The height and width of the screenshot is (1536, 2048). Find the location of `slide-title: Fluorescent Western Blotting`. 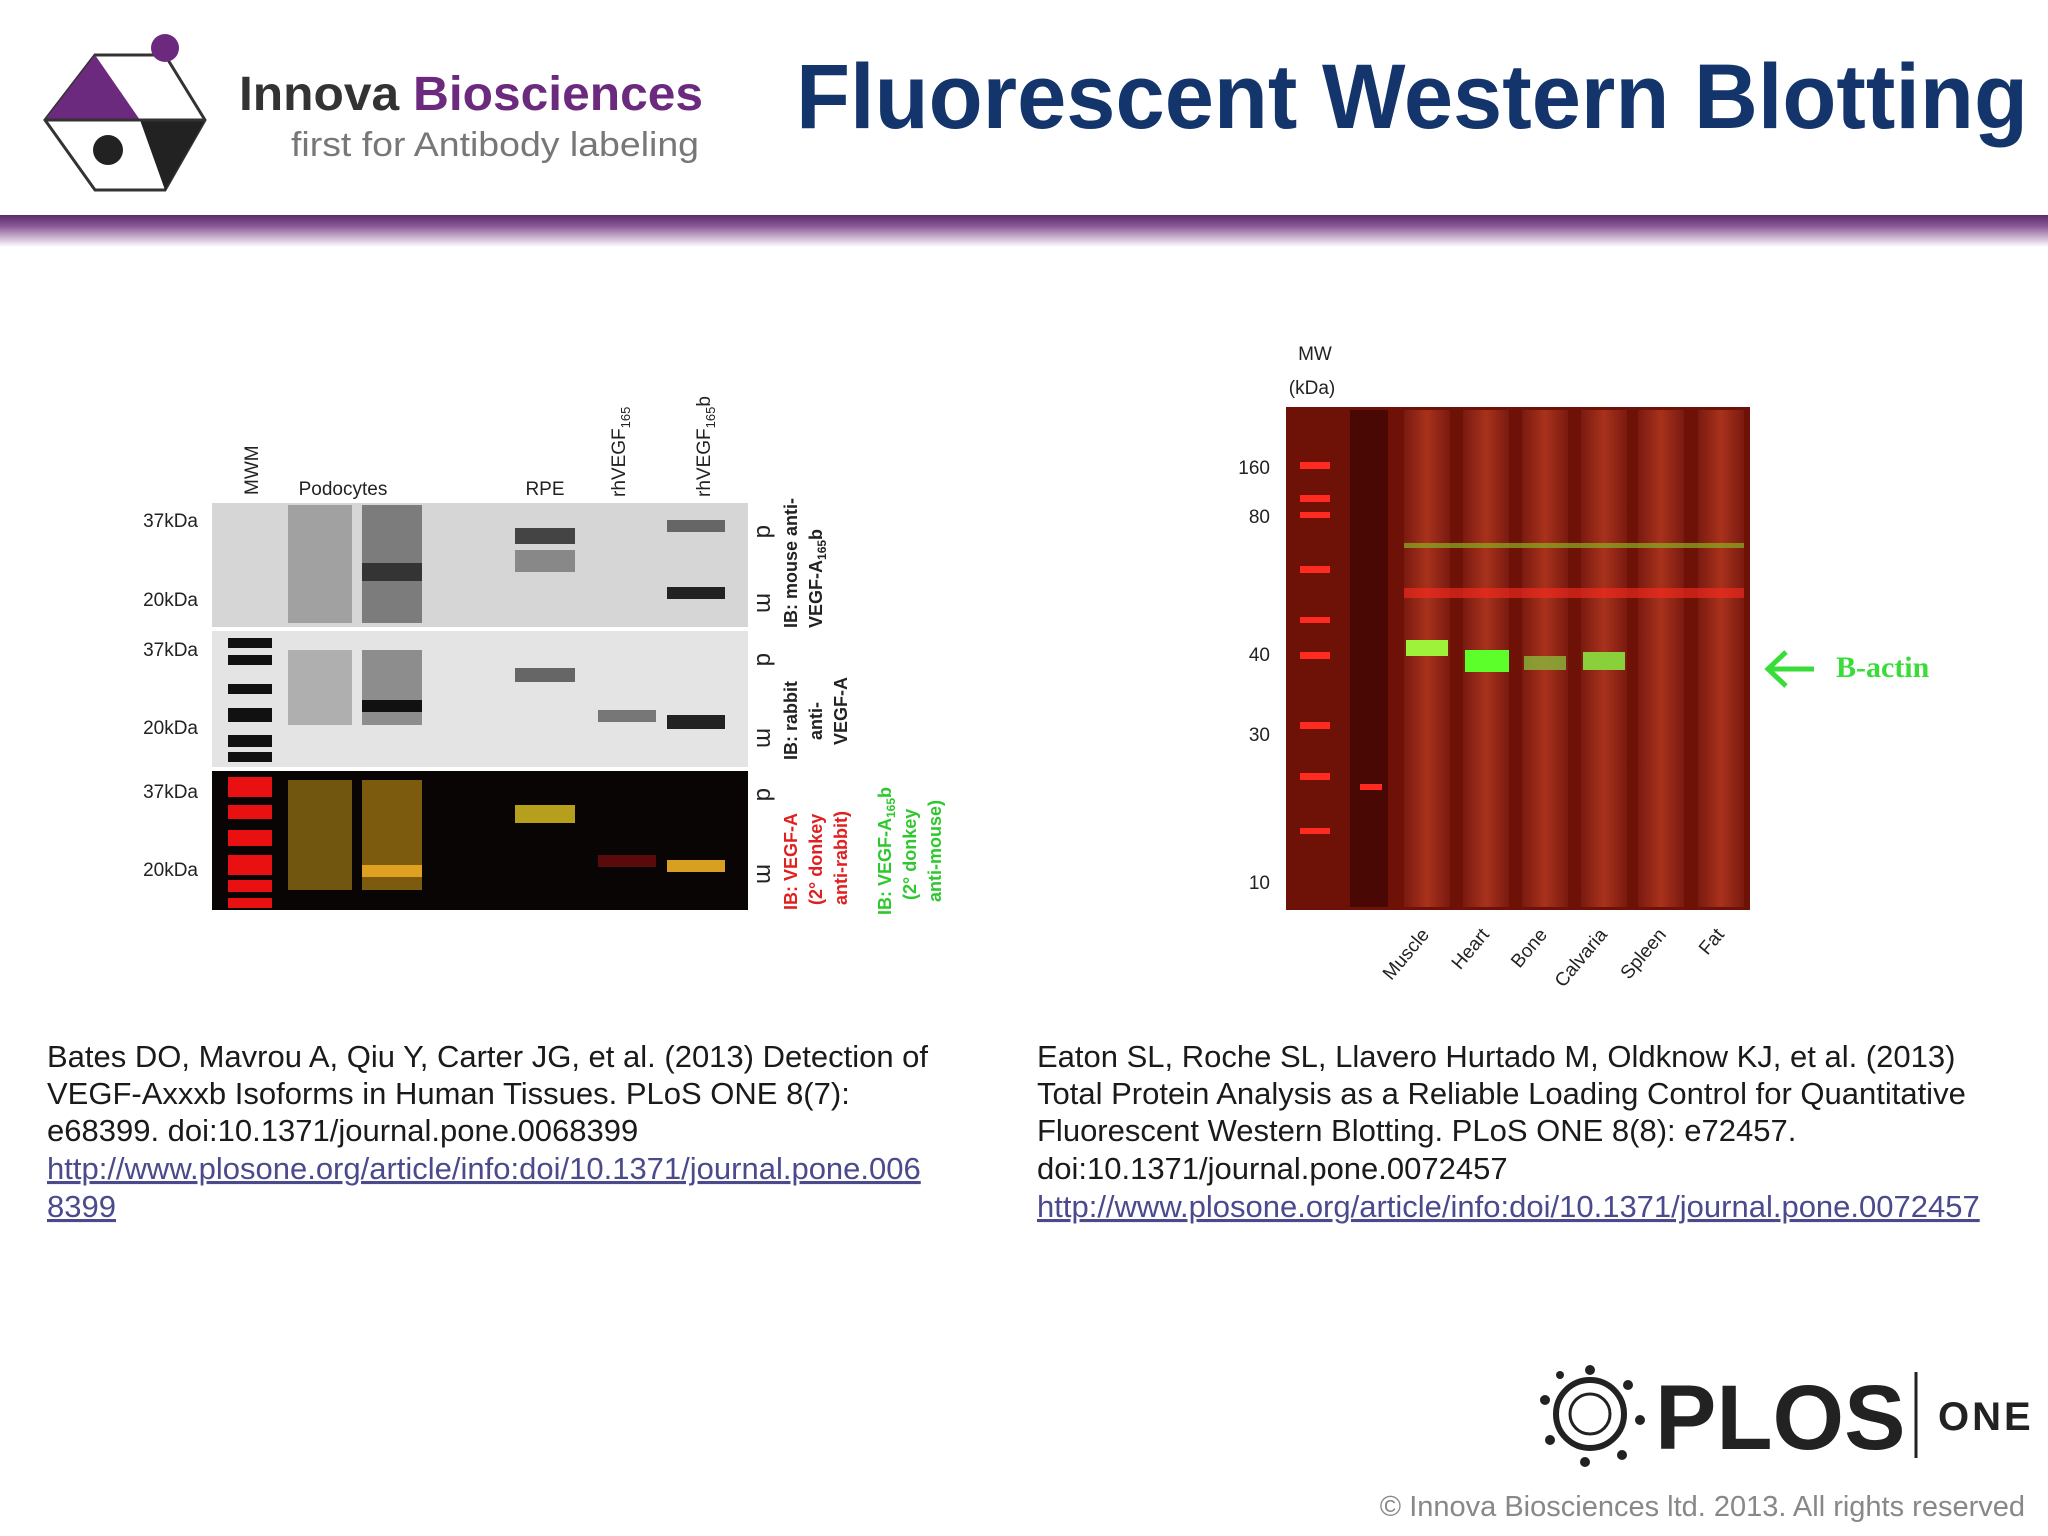

slide-title: Fluorescent Western Blotting is located at coordinates (1412, 97).